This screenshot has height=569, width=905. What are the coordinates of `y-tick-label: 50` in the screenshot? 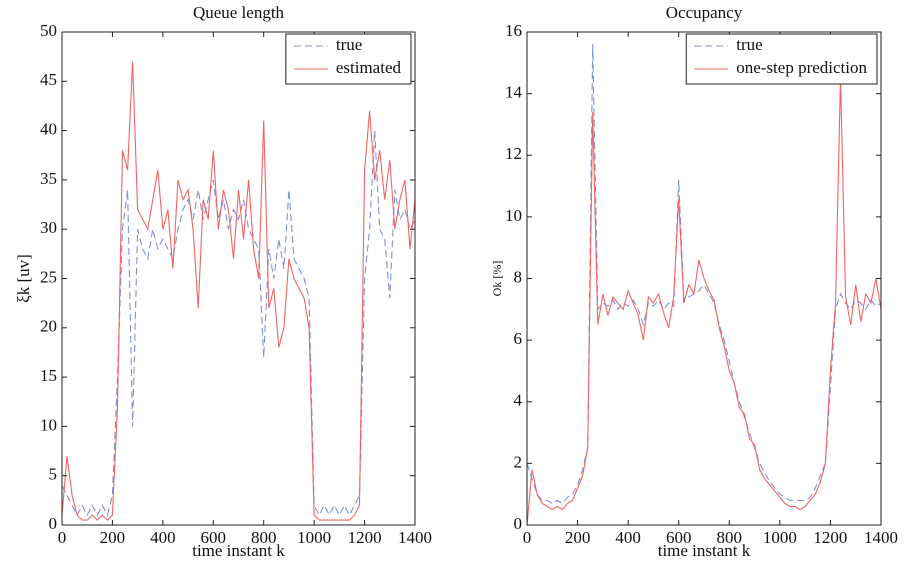 It's located at (48, 30).